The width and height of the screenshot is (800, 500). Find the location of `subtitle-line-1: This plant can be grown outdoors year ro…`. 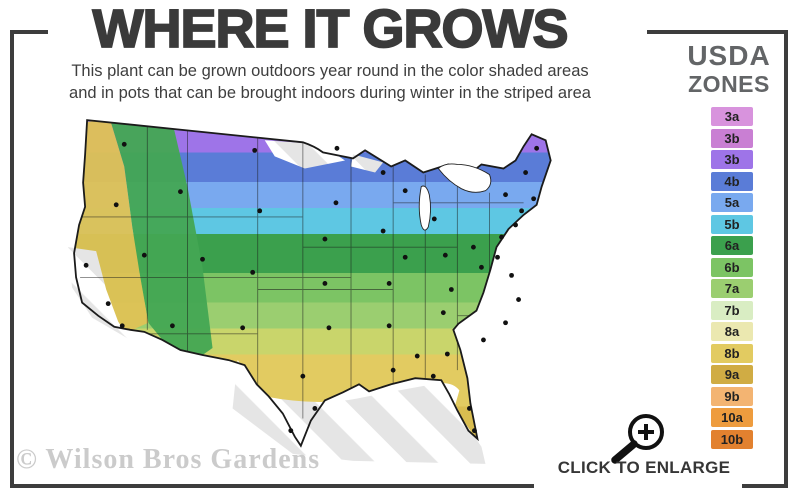

subtitle-line-1: This plant can be grown outdoors year ro… is located at coordinates (330, 71).